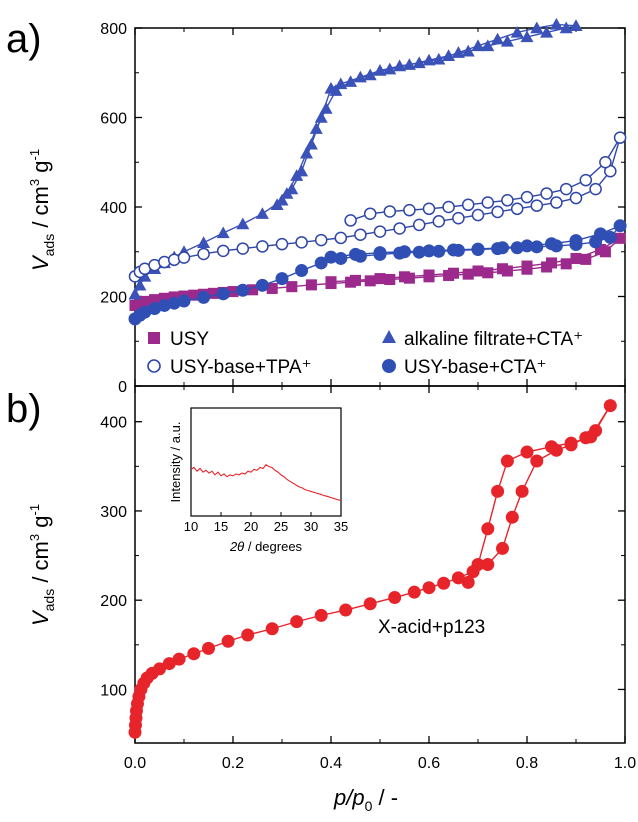  I want to click on legend-marker-cta, so click(389, 366).